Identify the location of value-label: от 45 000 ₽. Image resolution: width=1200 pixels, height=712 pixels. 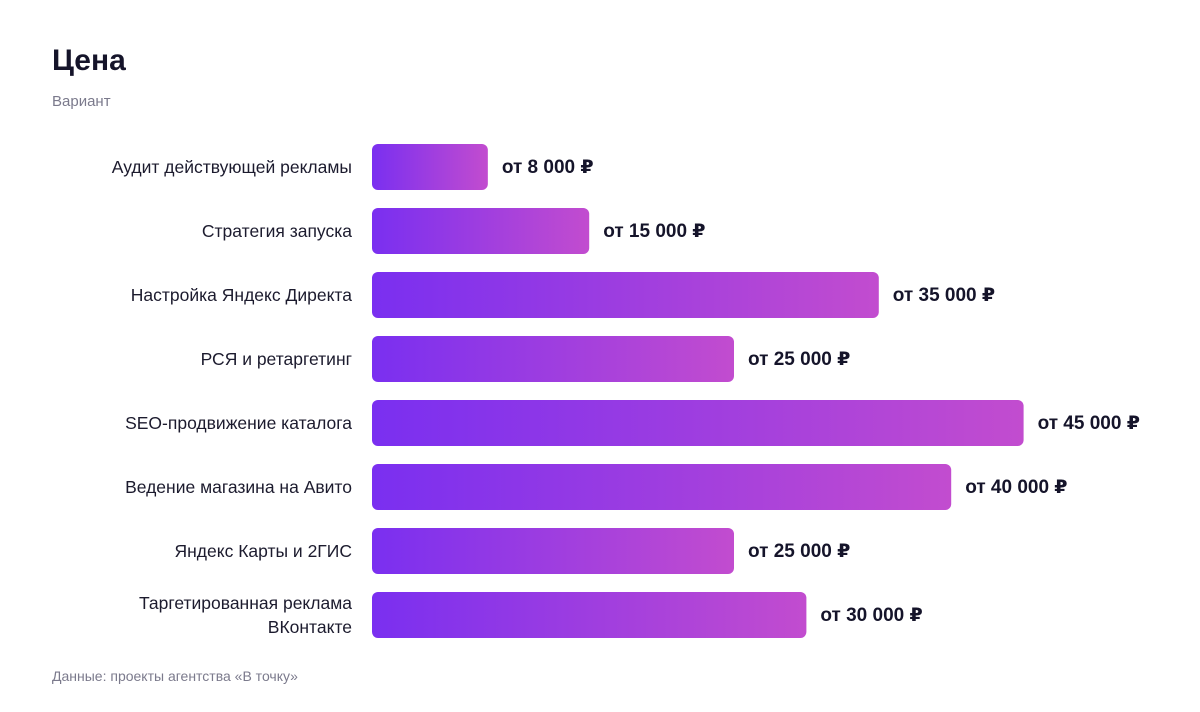
(1089, 423).